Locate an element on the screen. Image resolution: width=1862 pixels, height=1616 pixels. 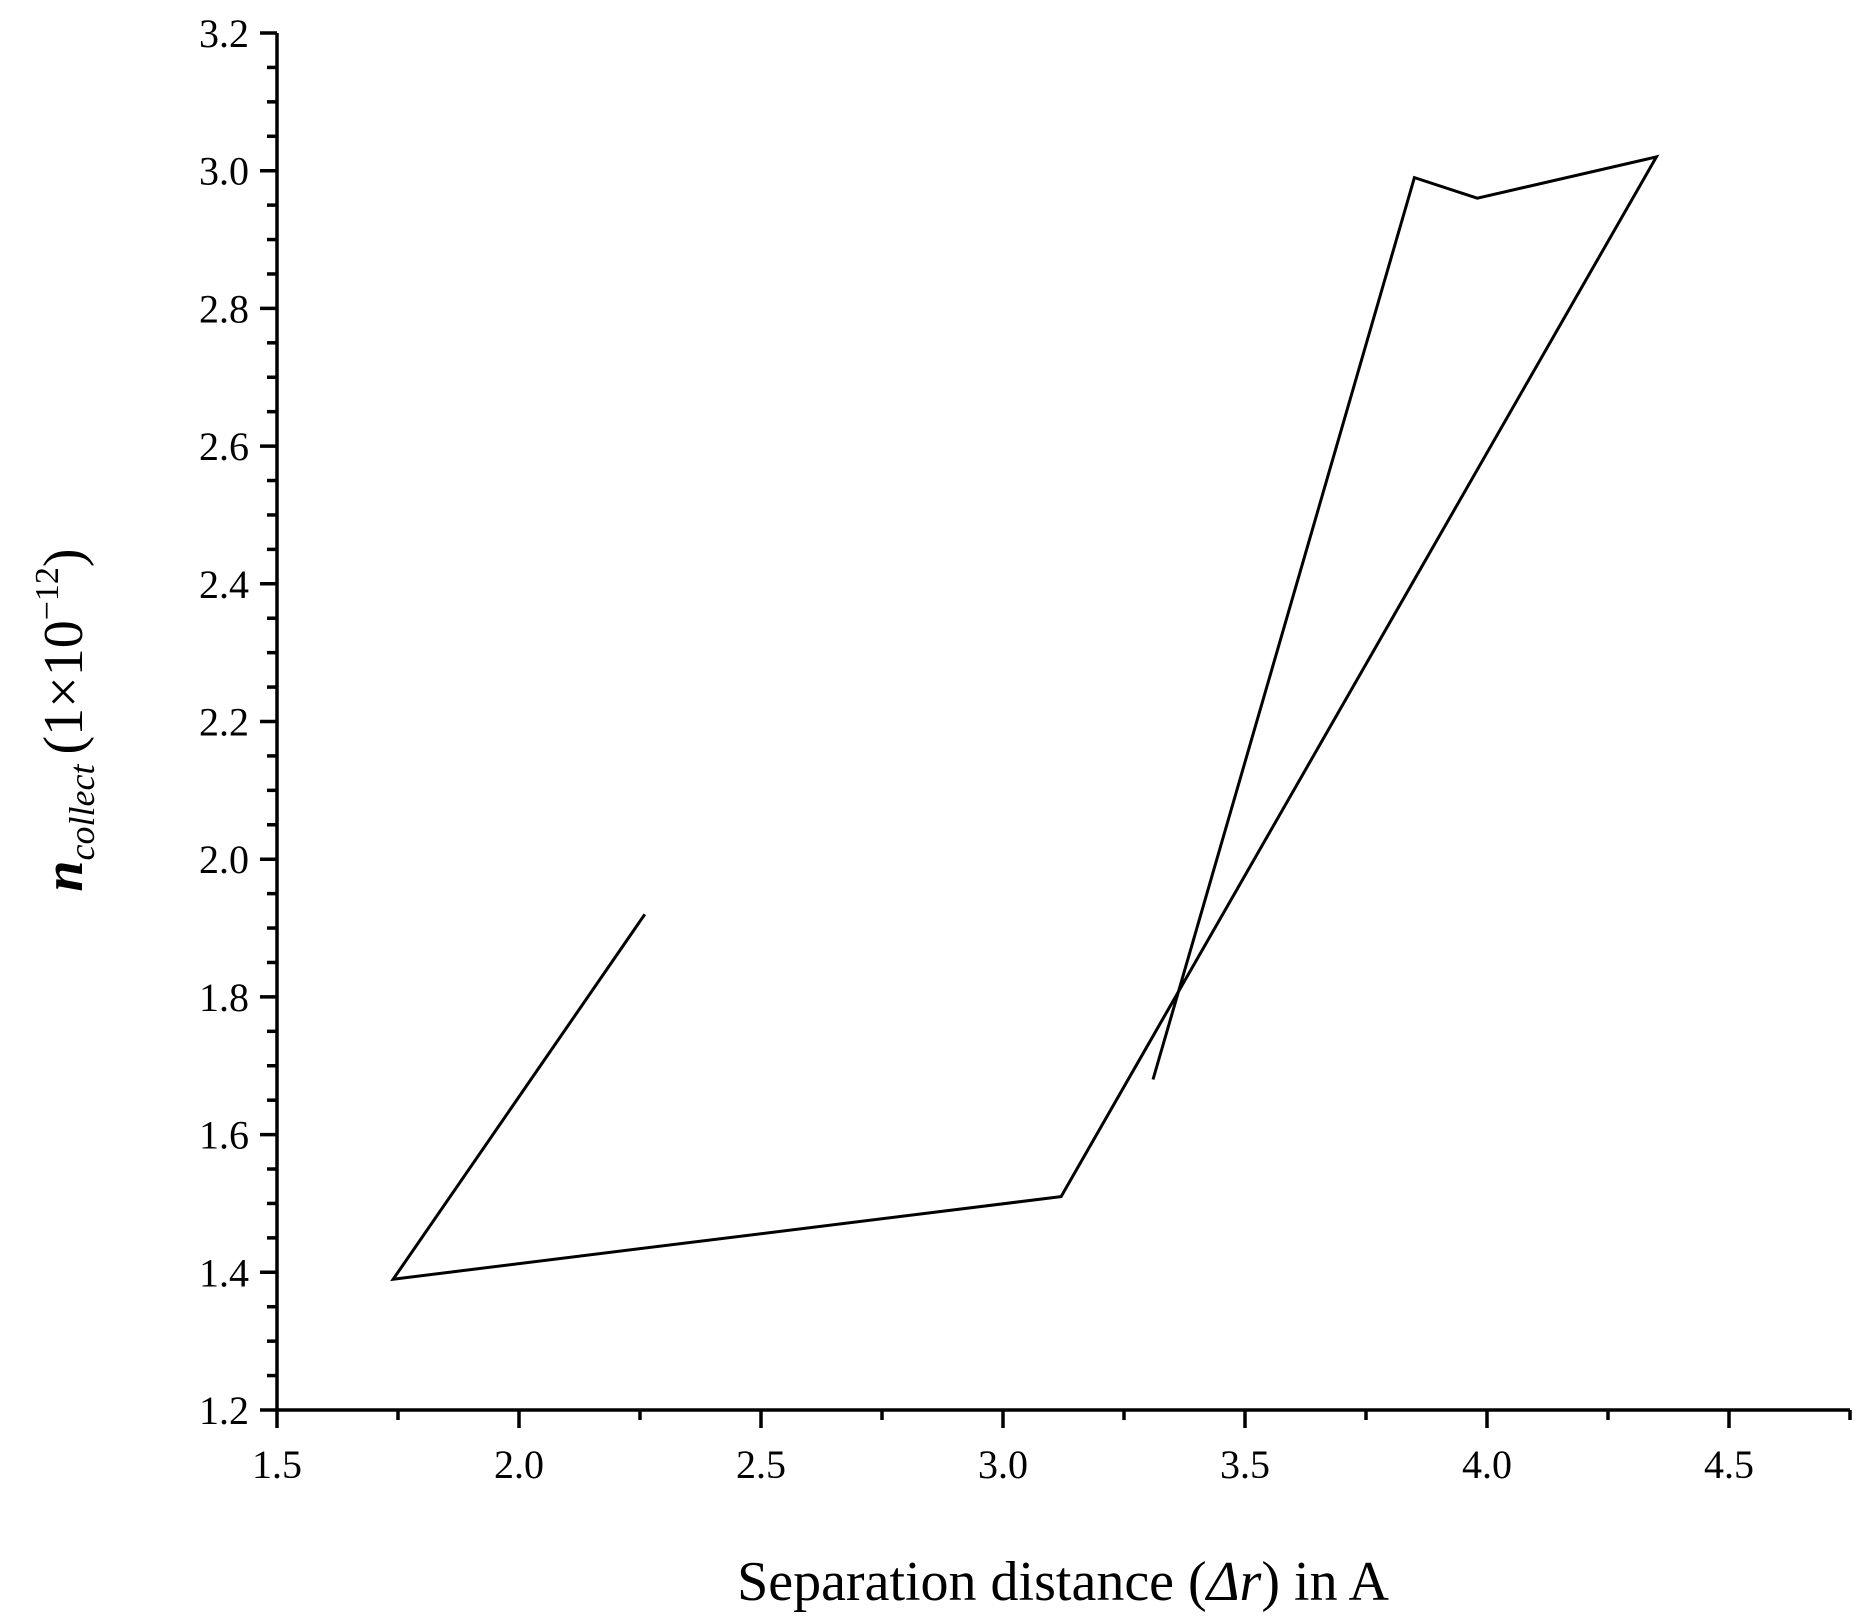
y-tick-label: 1.2 is located at coordinates (224, 1410).